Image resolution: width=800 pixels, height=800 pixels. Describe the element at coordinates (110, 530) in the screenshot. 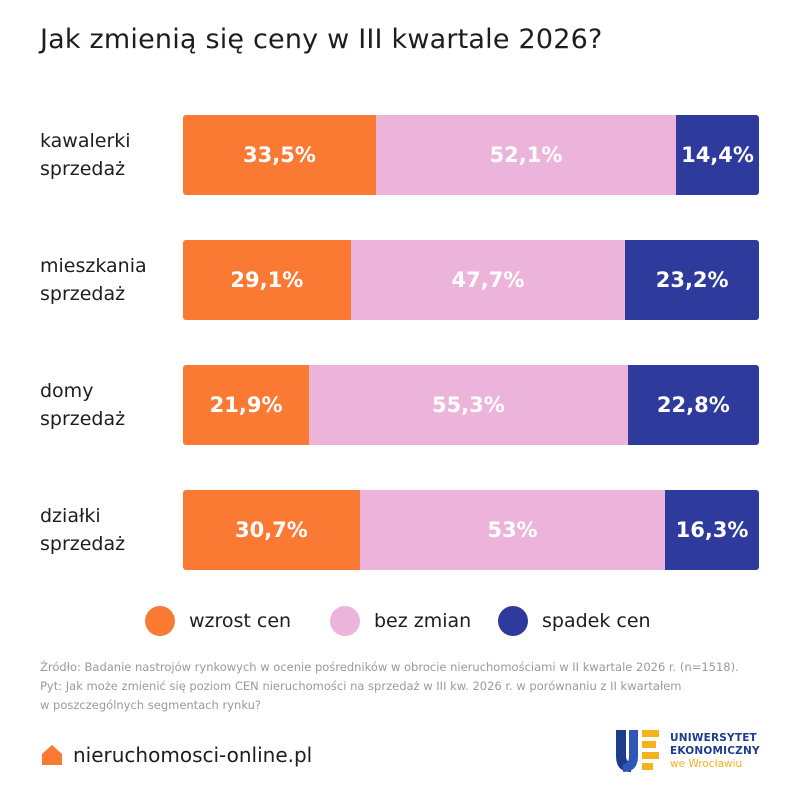

I see `category-label: działki sprzedaż` at that location.